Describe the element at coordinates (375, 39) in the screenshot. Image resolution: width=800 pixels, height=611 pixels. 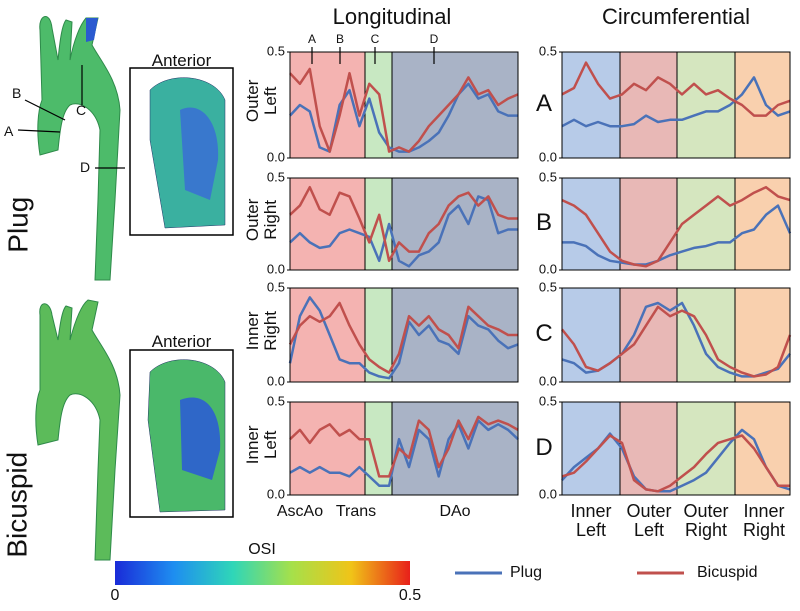
I see `position-marker: C` at that location.